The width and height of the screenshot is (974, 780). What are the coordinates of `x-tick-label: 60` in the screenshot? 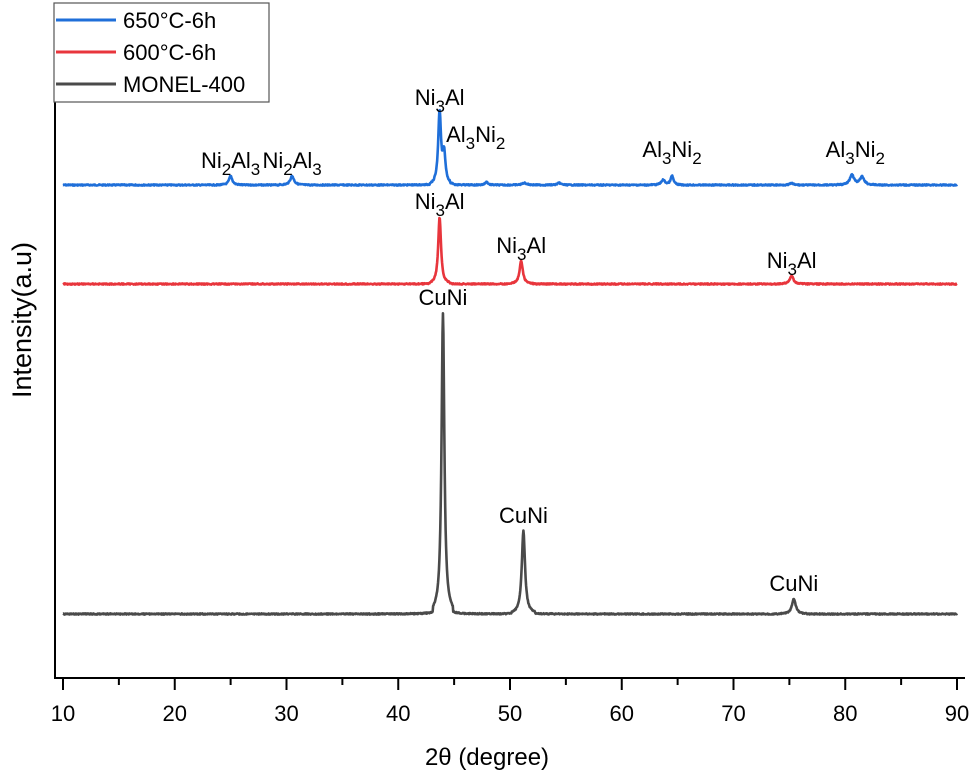 It's located at (622, 713).